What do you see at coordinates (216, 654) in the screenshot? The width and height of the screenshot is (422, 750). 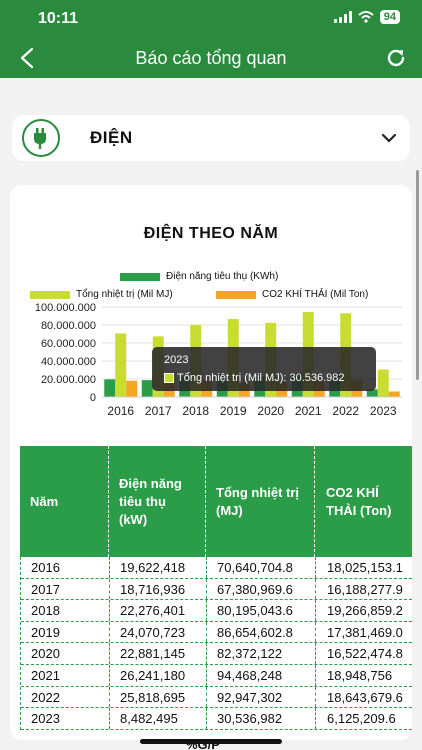 I see `table-row: 2020 22,881,145 82,372,122 16,522,474.8` at bounding box center [216, 654].